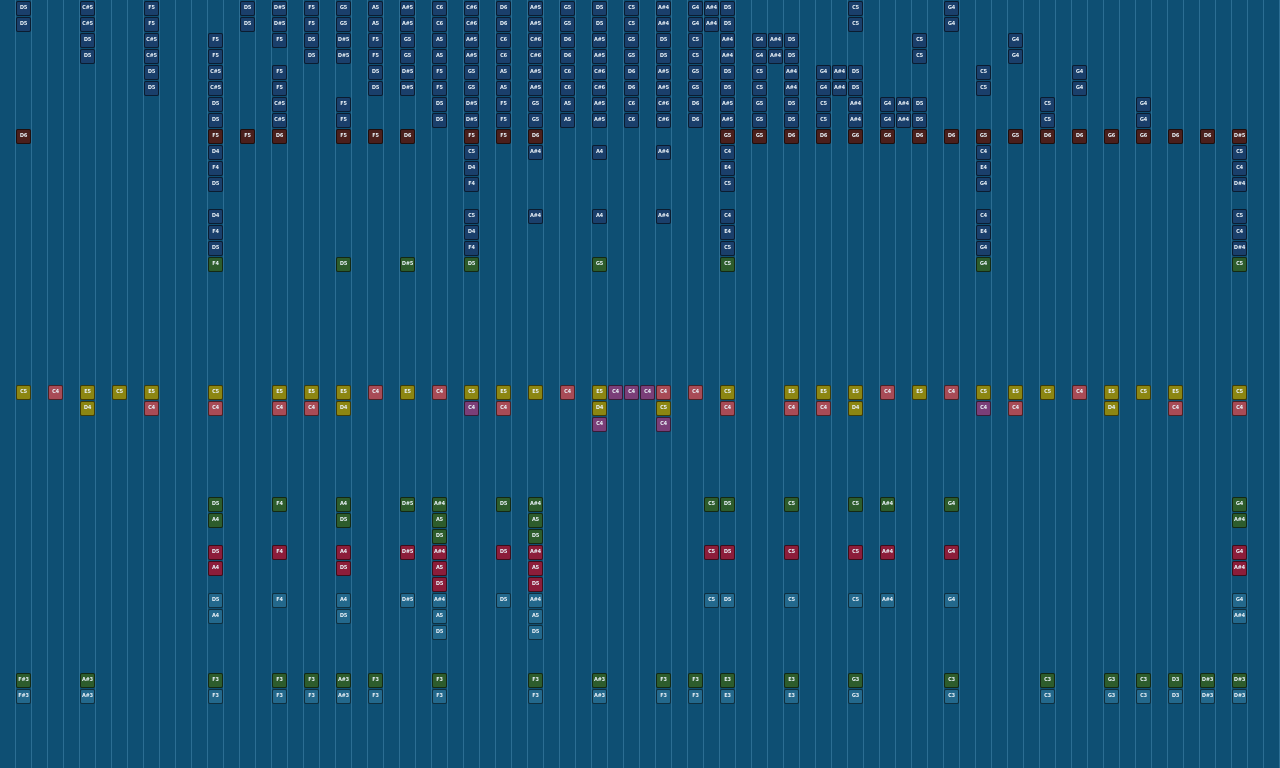  I want to click on note-cell: D6, so click(23, 136).